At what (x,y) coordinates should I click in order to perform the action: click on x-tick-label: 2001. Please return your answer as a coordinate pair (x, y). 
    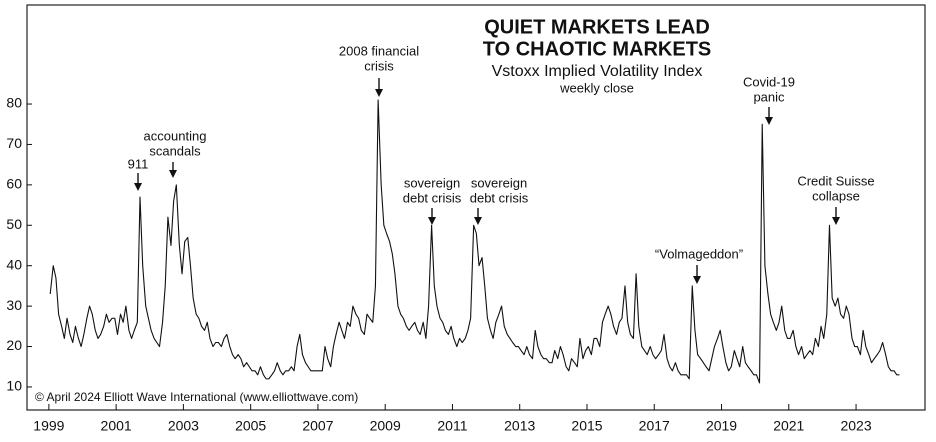
    Looking at the image, I should click on (116, 426).